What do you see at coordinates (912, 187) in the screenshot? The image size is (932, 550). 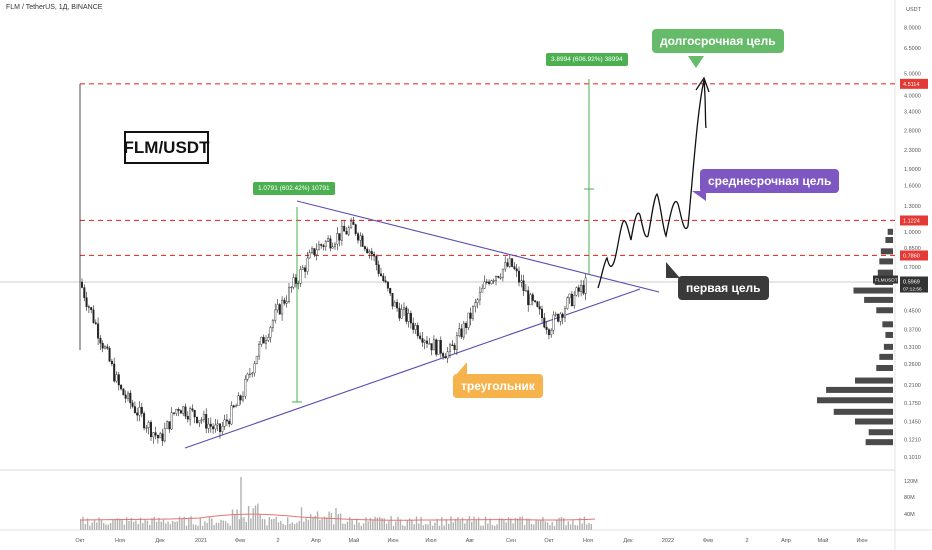 I see `price-tick-label: 1.6000` at bounding box center [912, 187].